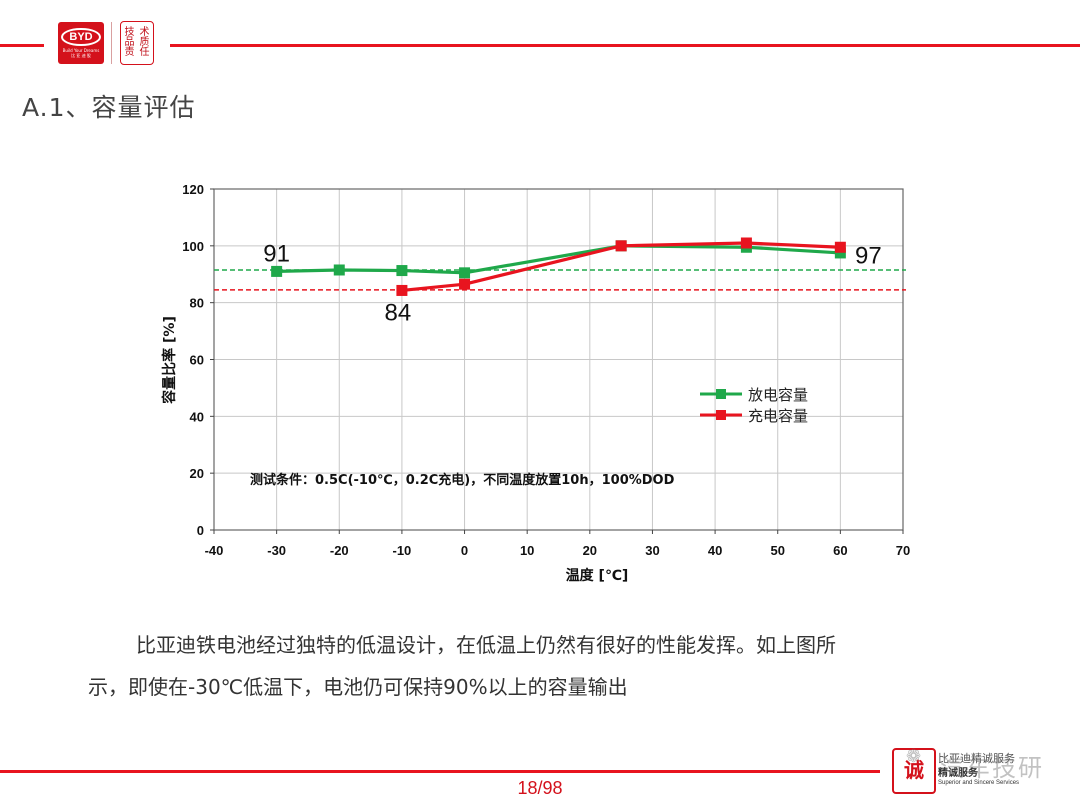 The image size is (1080, 810). Describe the element at coordinates (276, 550) in the screenshot. I see `x-tick-label: -30` at that location.